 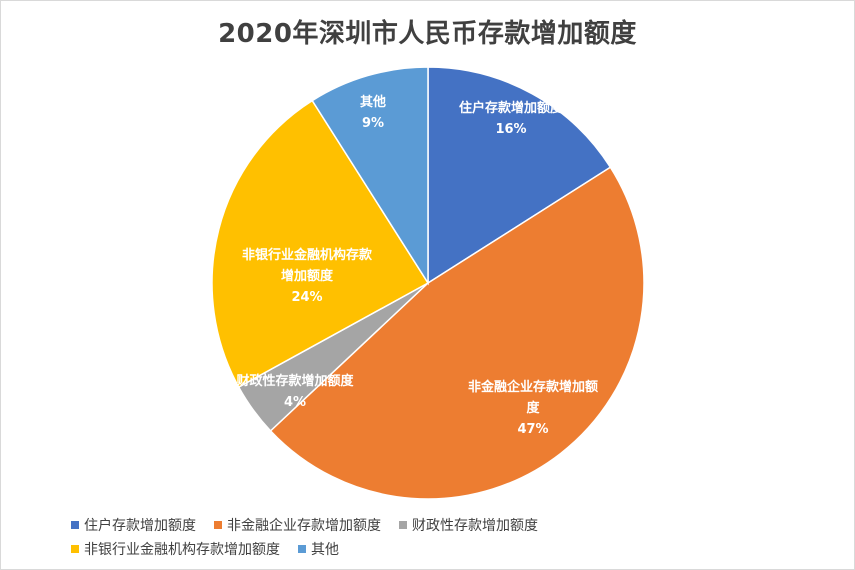 What do you see at coordinates (295, 391) in the screenshot?
I see `slice-label-3: 财政性存款增加额度 4%` at bounding box center [295, 391].